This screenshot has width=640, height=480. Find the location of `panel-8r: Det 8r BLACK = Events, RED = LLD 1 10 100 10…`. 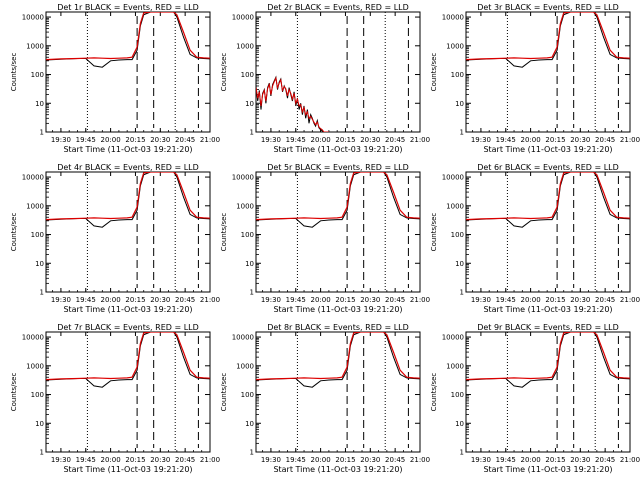

panel-8r: Det 8r BLACK = Events, RED = LLD 1 10 100 10… is located at coordinates (325, 398).